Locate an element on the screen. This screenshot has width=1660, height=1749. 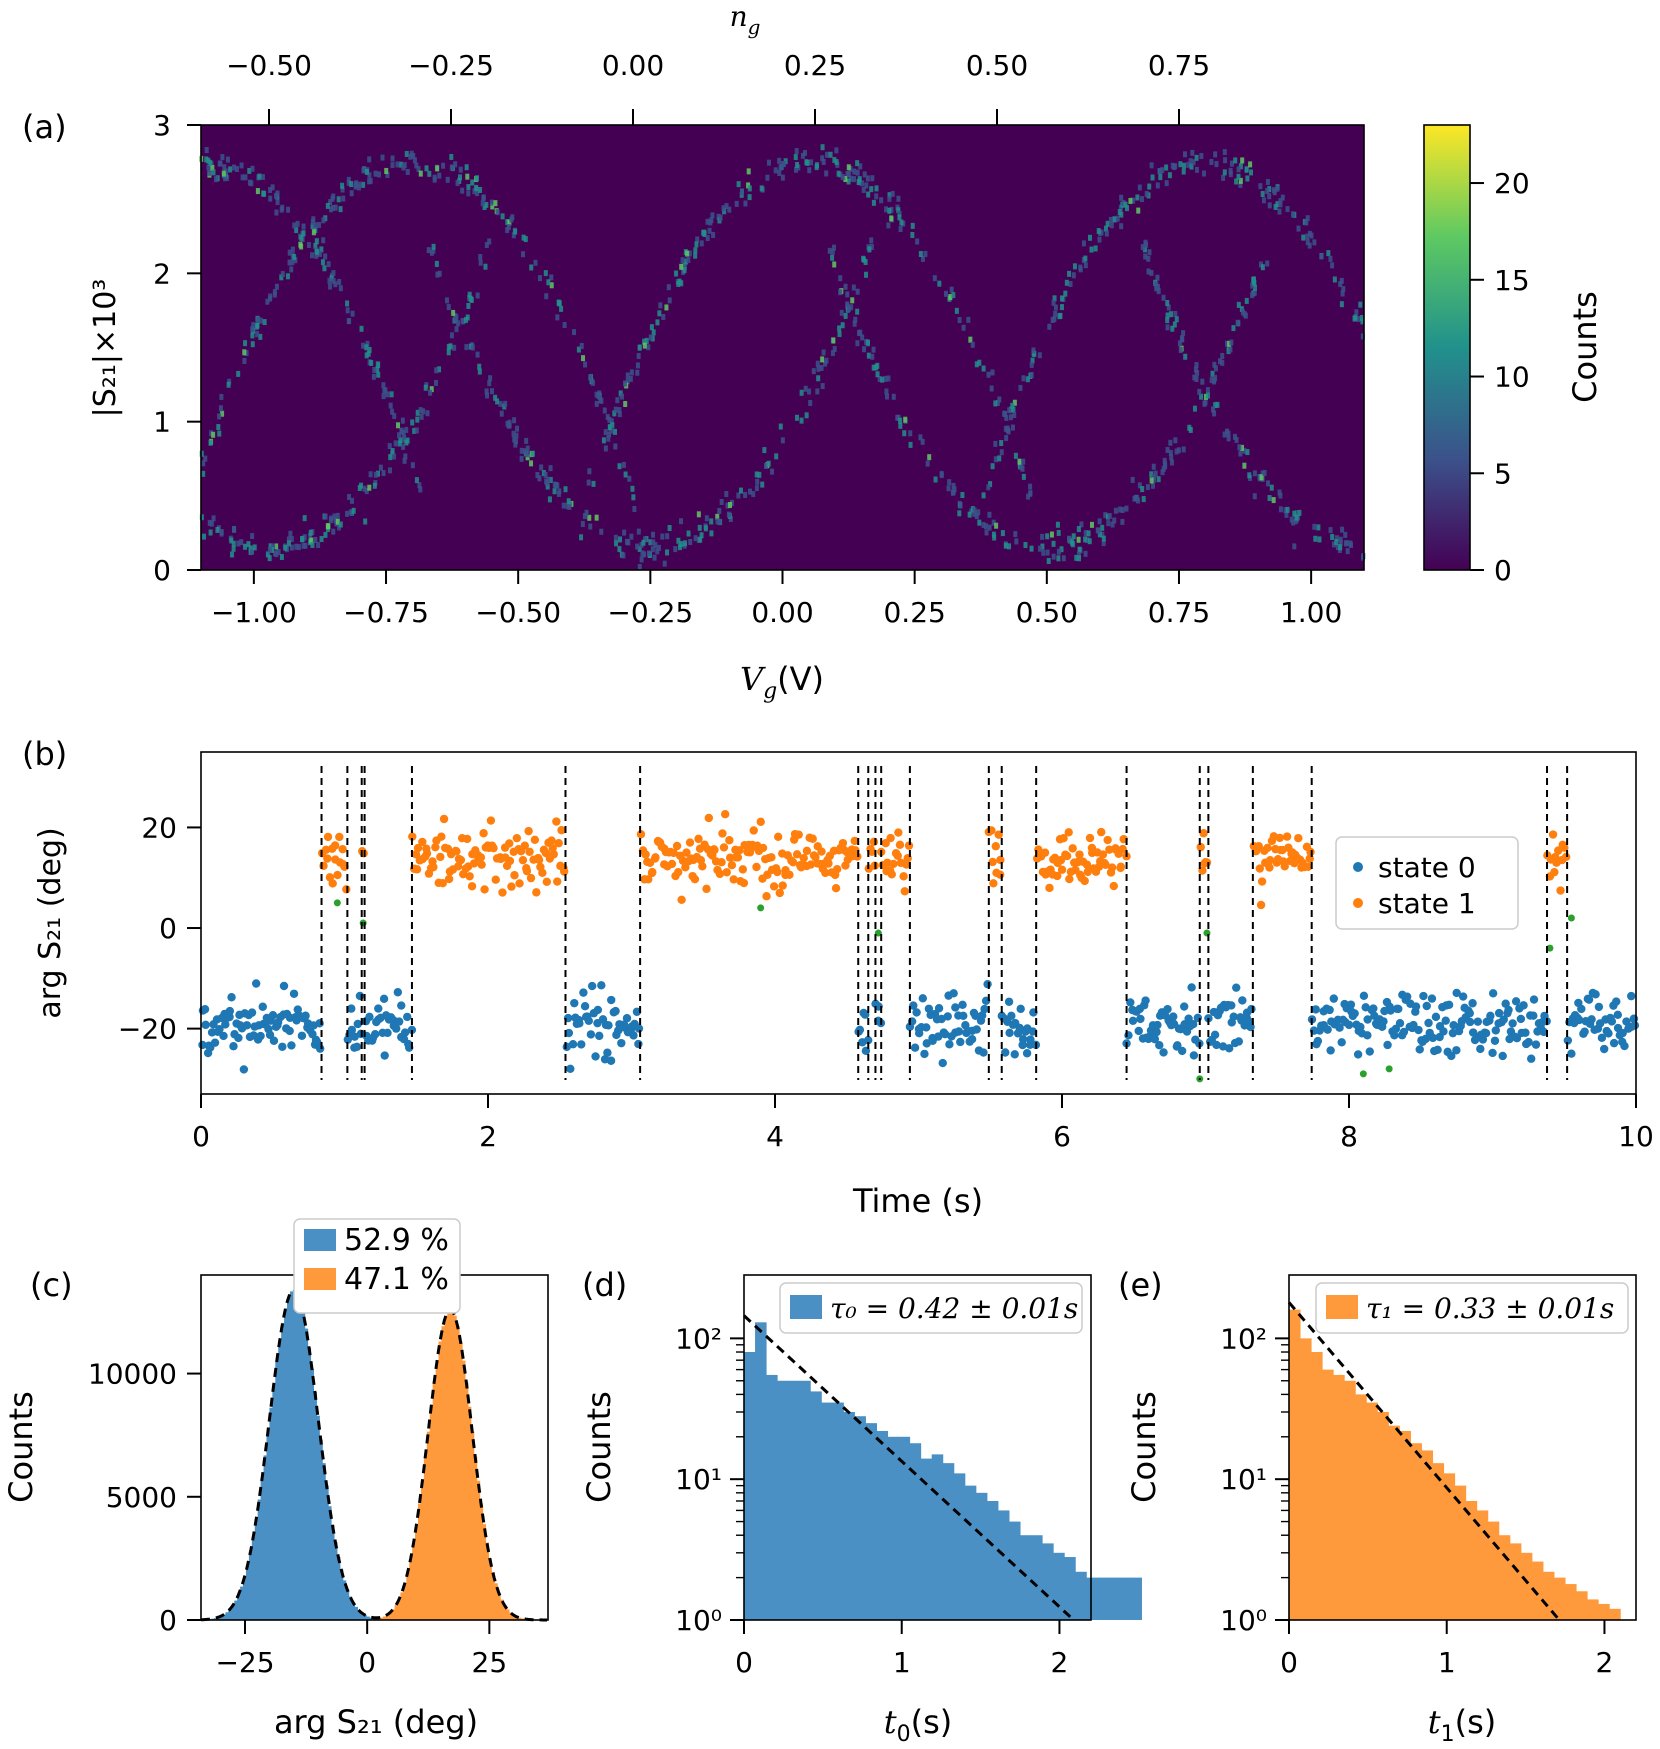
panel-b-y-label: arg S₂₁ (deg) is located at coordinates (50, 922).